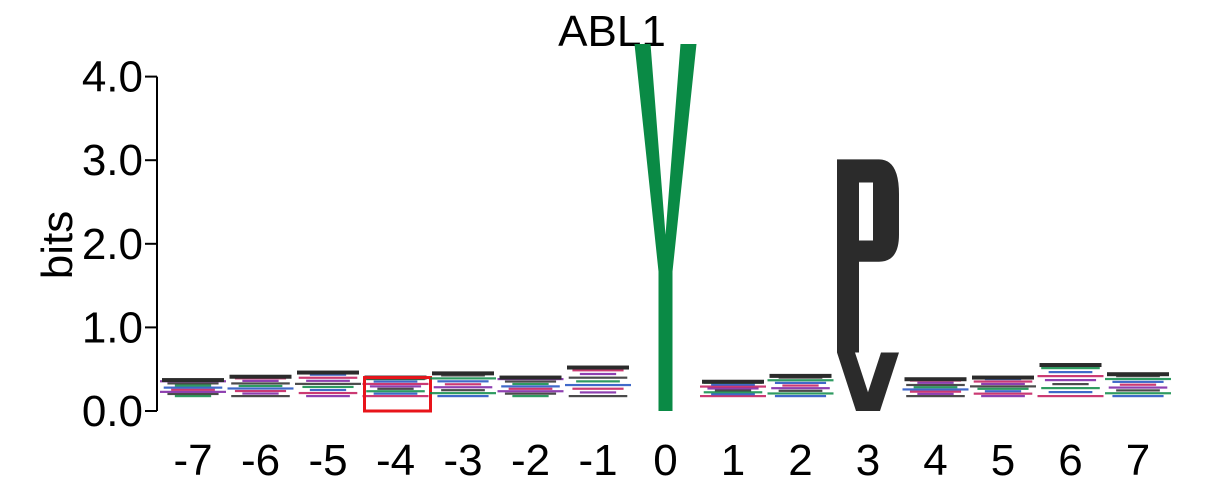 The width and height of the screenshot is (1229, 501). Describe the element at coordinates (665, 460) in the screenshot. I see `x-tick-label: 0` at that location.